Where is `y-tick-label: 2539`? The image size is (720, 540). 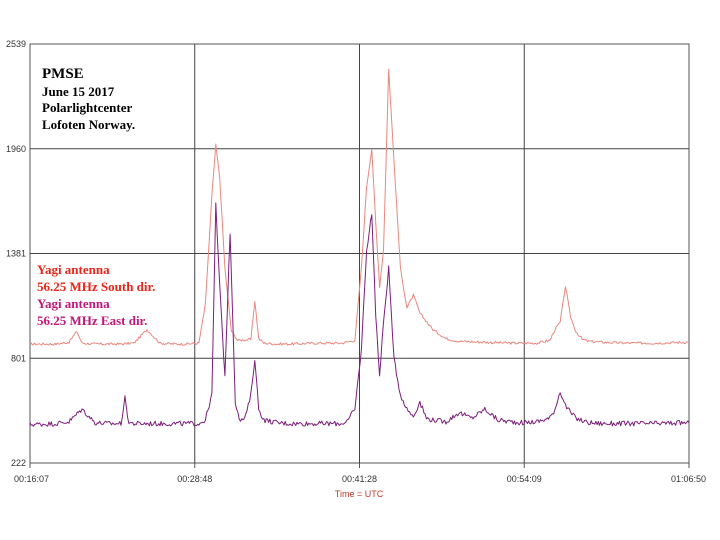
y-tick-label: 2539 is located at coordinates (16, 44).